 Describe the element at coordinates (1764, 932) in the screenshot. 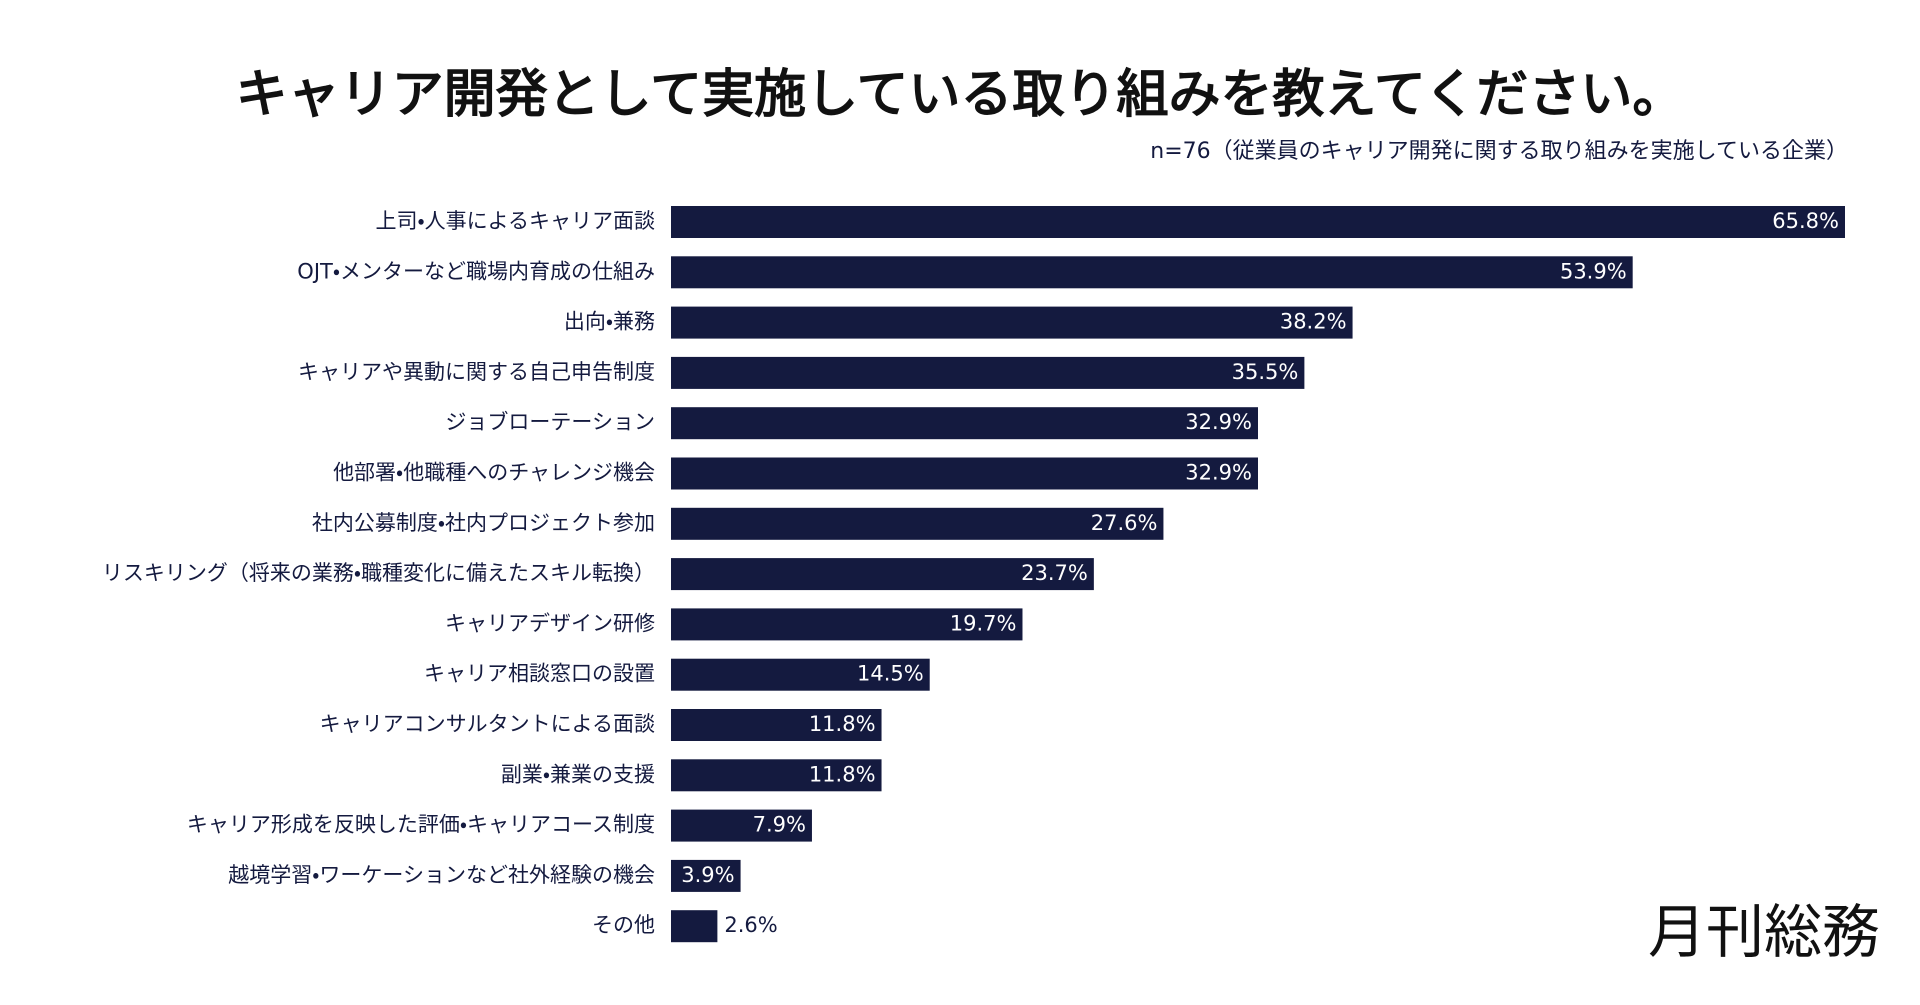

I see `brand-logo: 月刊総務` at that location.